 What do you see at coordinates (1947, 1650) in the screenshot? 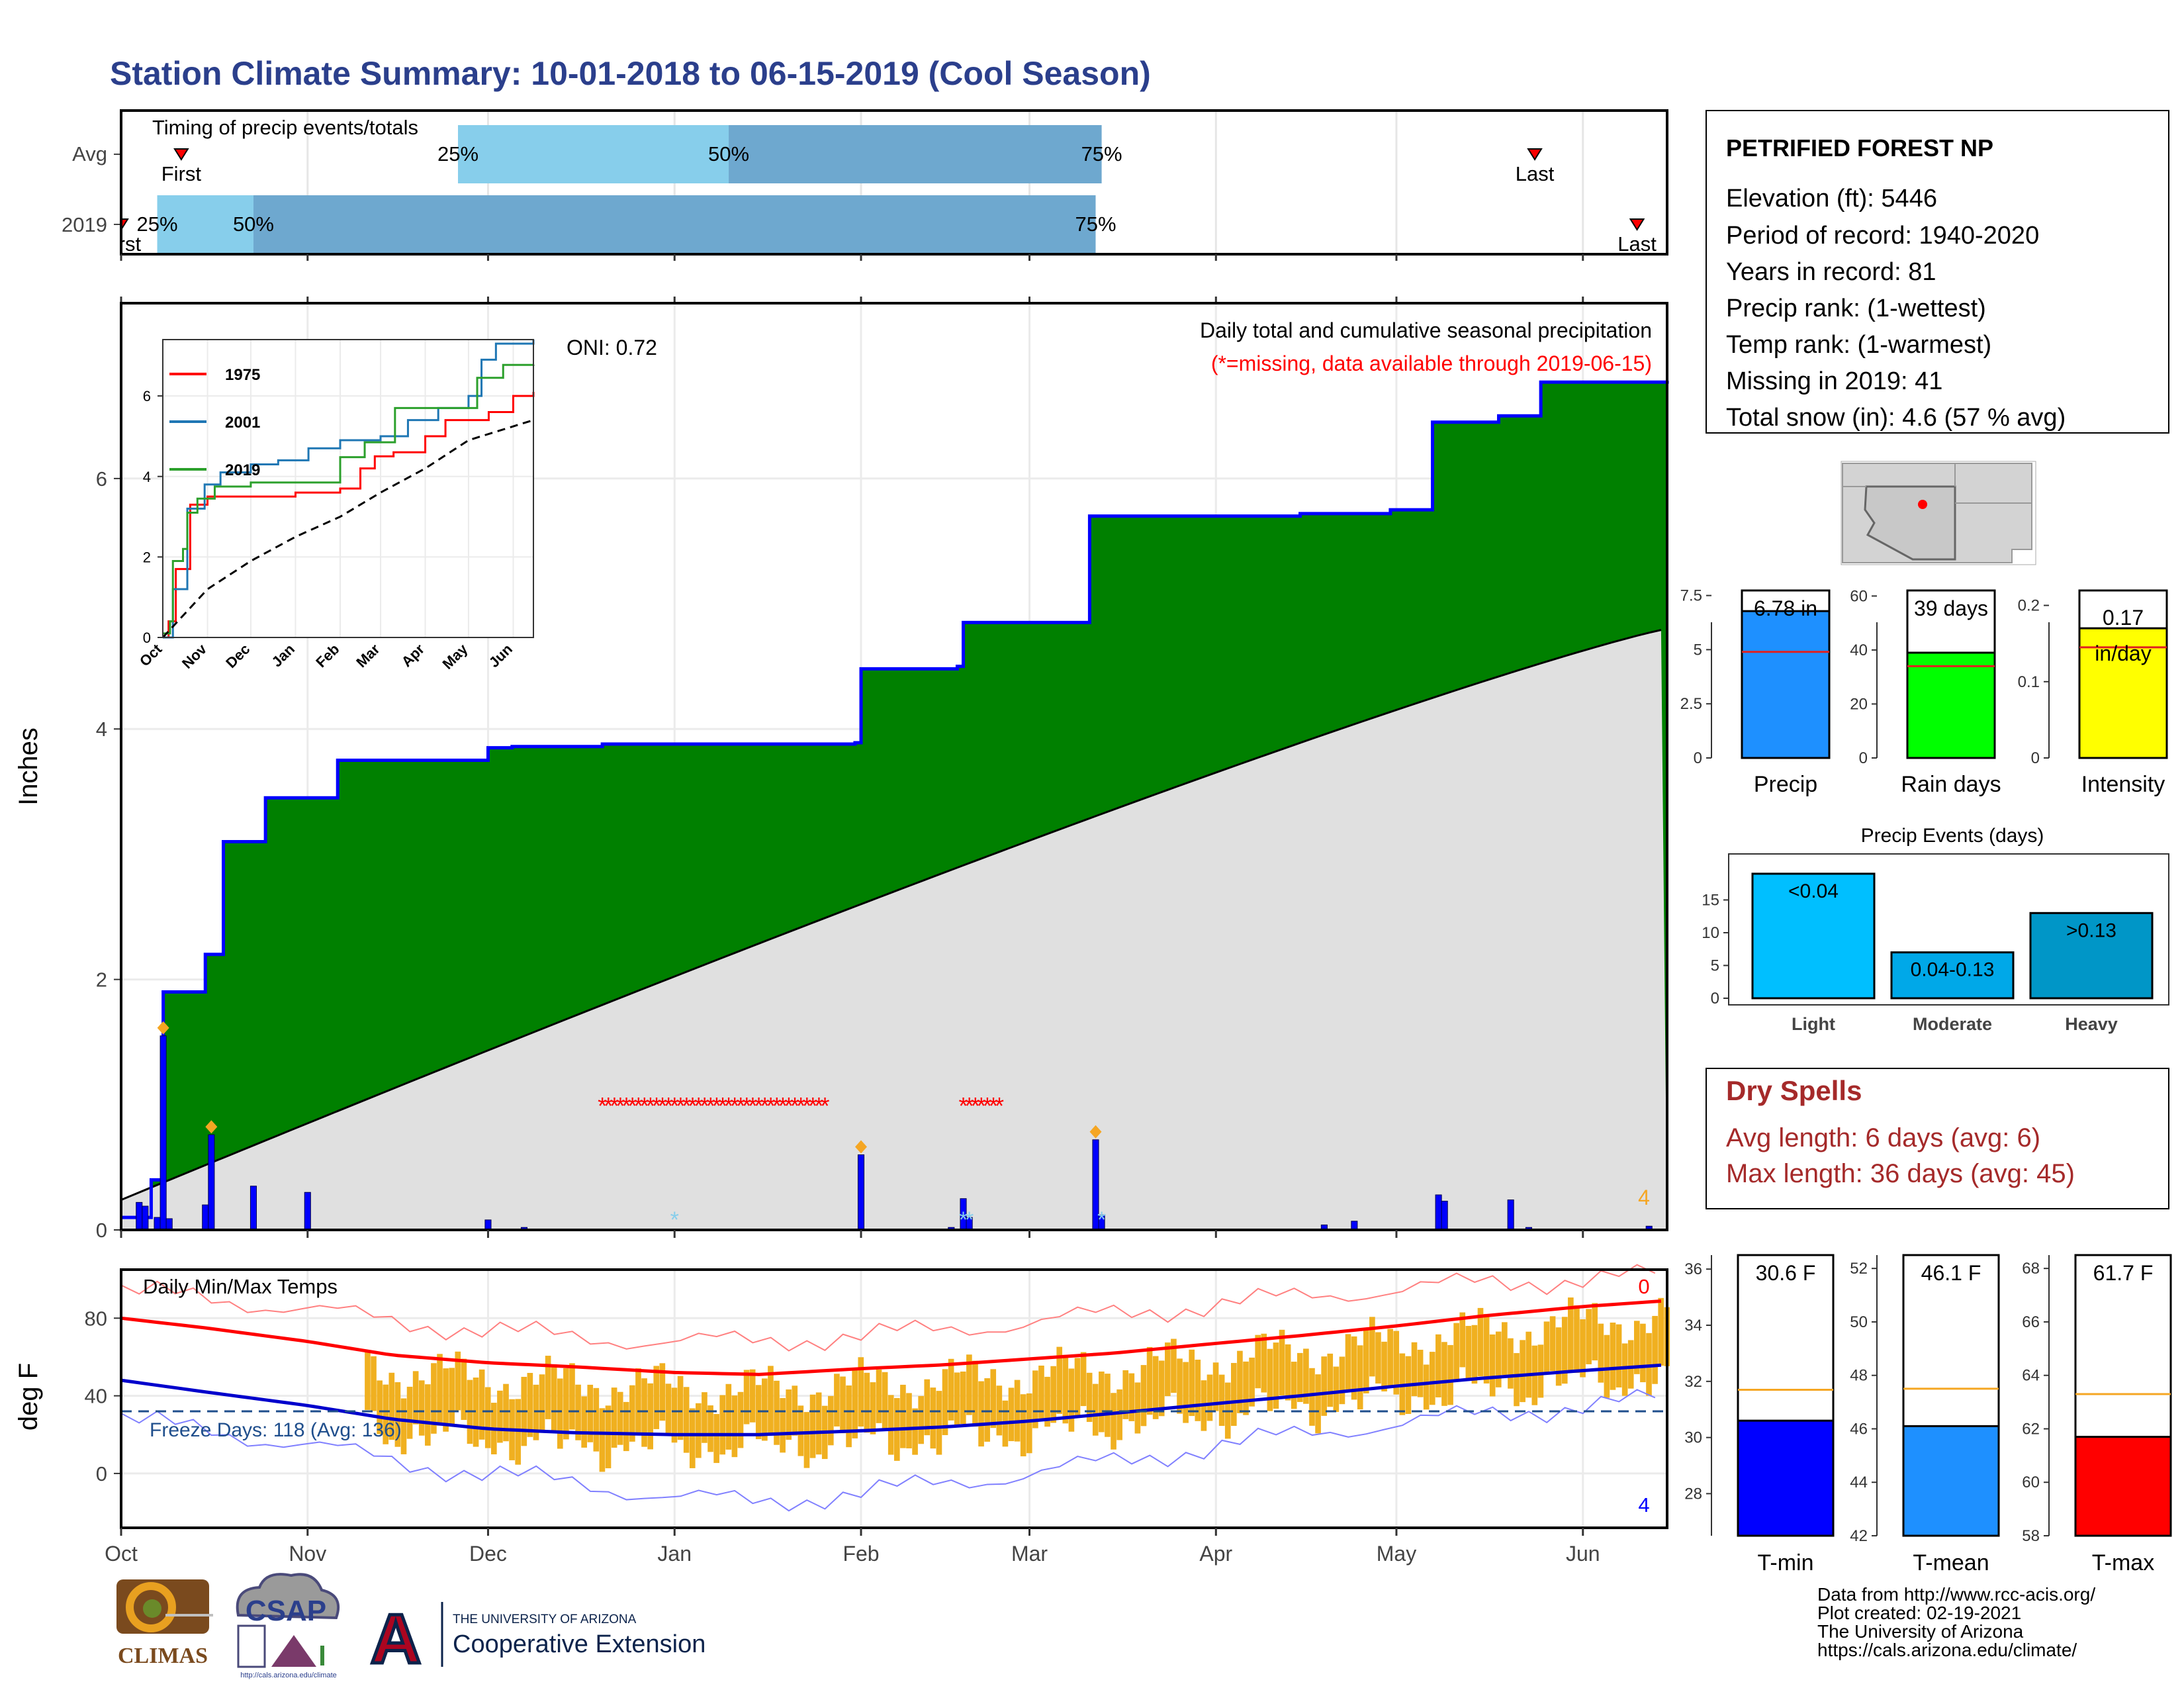
I see `footer-url: https://cals.arizona.edu/climate/` at bounding box center [1947, 1650].